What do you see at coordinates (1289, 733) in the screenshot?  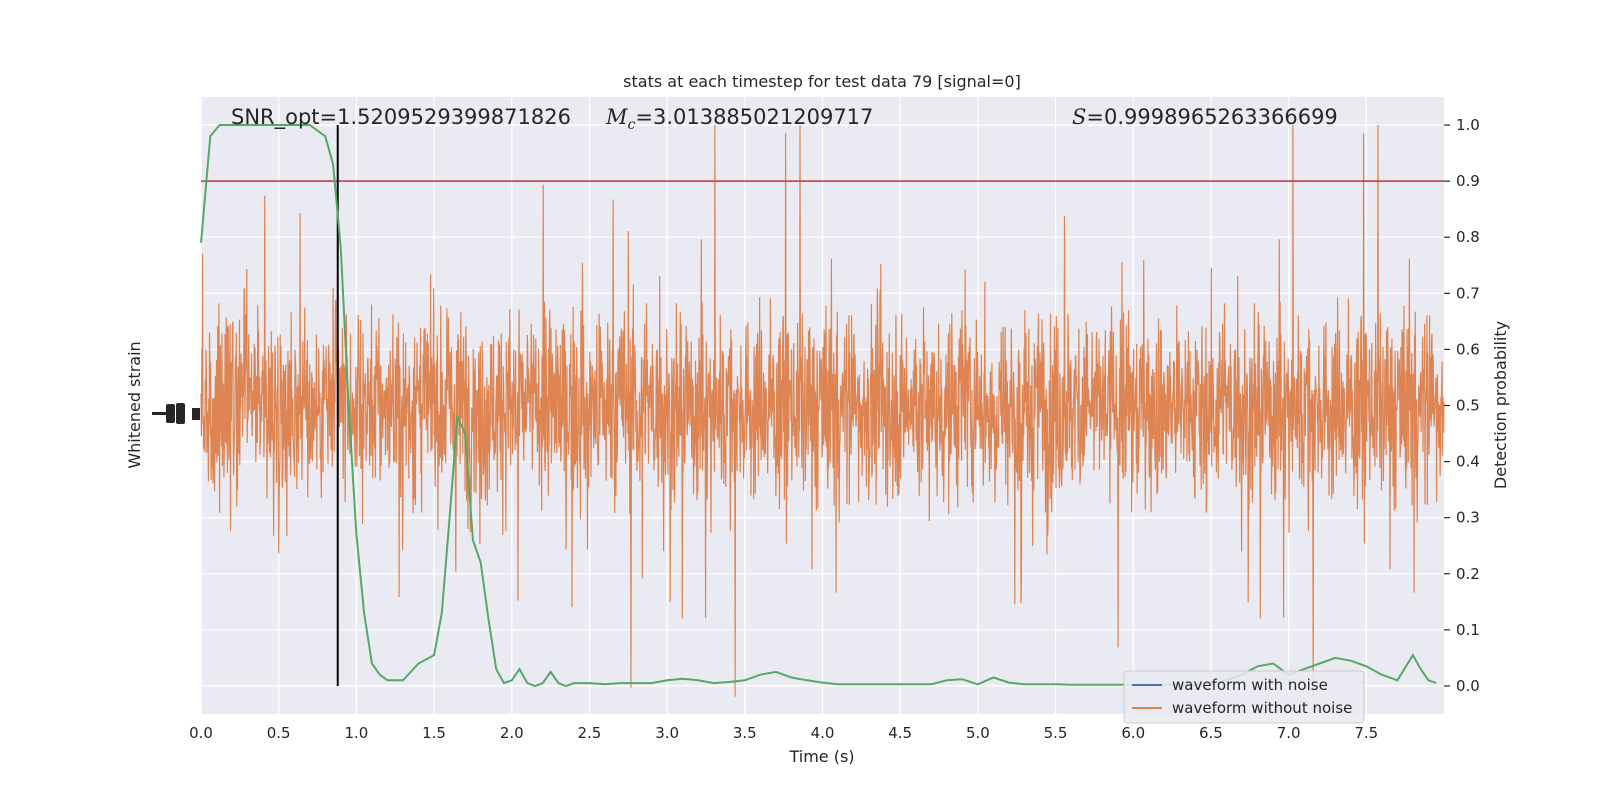 I see `x-tick-label: 7.0` at bounding box center [1289, 733].